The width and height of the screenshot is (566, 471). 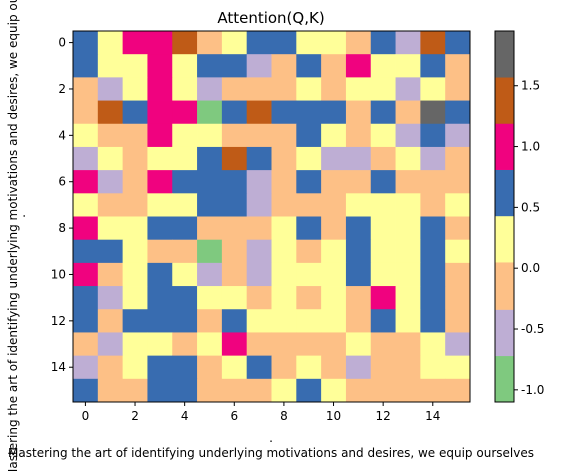 I want to click on y-axis-sublabel: ., so click(x=21, y=216).